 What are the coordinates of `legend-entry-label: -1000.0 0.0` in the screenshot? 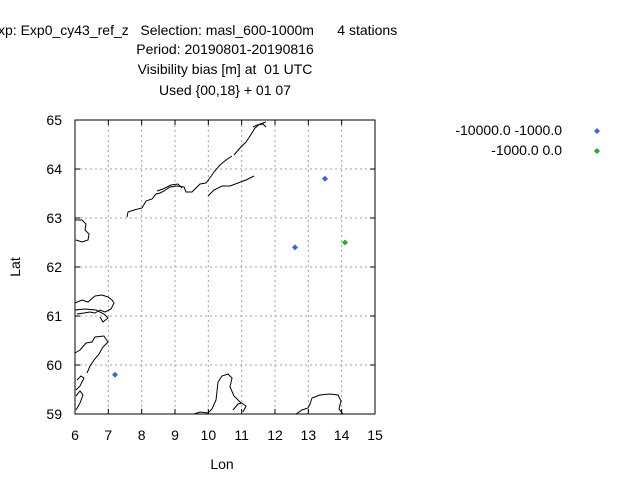 It's located at (526, 150).